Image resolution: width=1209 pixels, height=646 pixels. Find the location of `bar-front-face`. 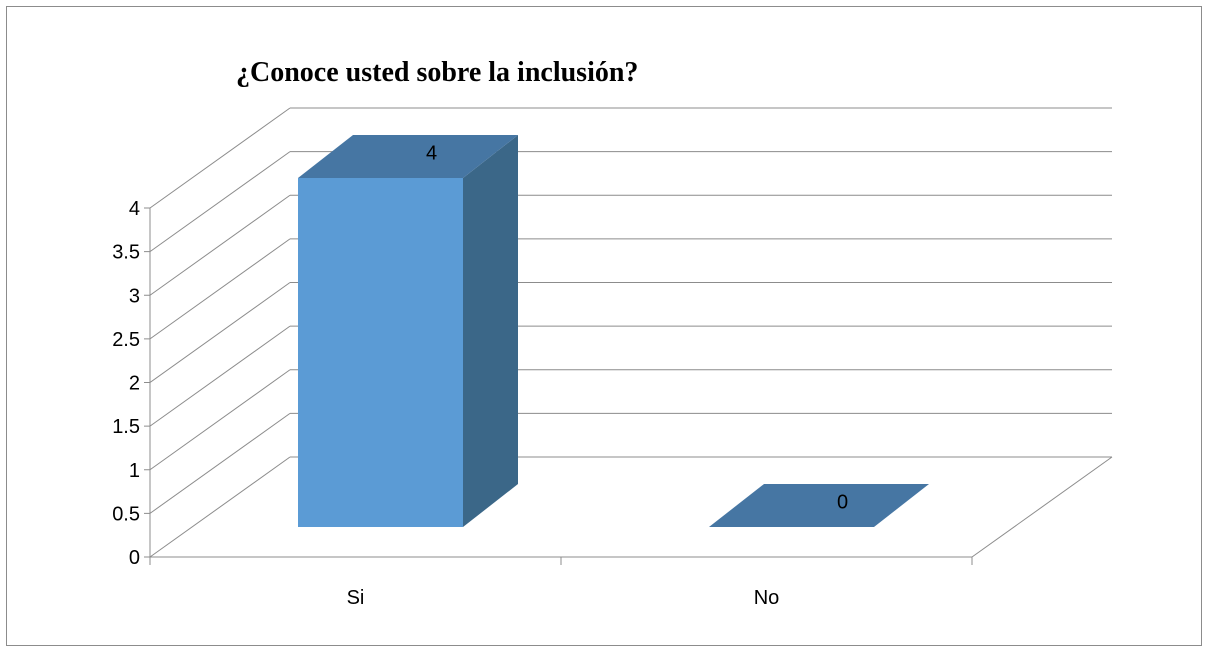

bar-front-face is located at coordinates (380, 352).